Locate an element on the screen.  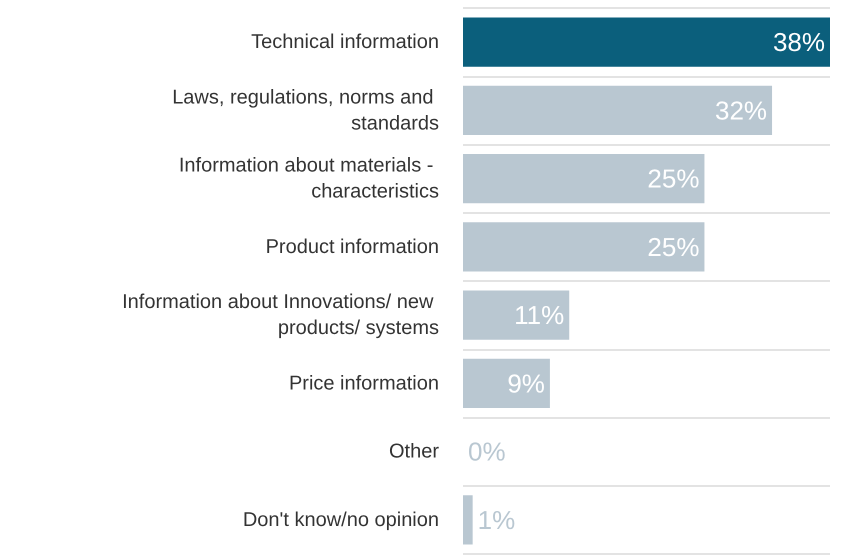
data-label: 32% is located at coordinates (741, 110).